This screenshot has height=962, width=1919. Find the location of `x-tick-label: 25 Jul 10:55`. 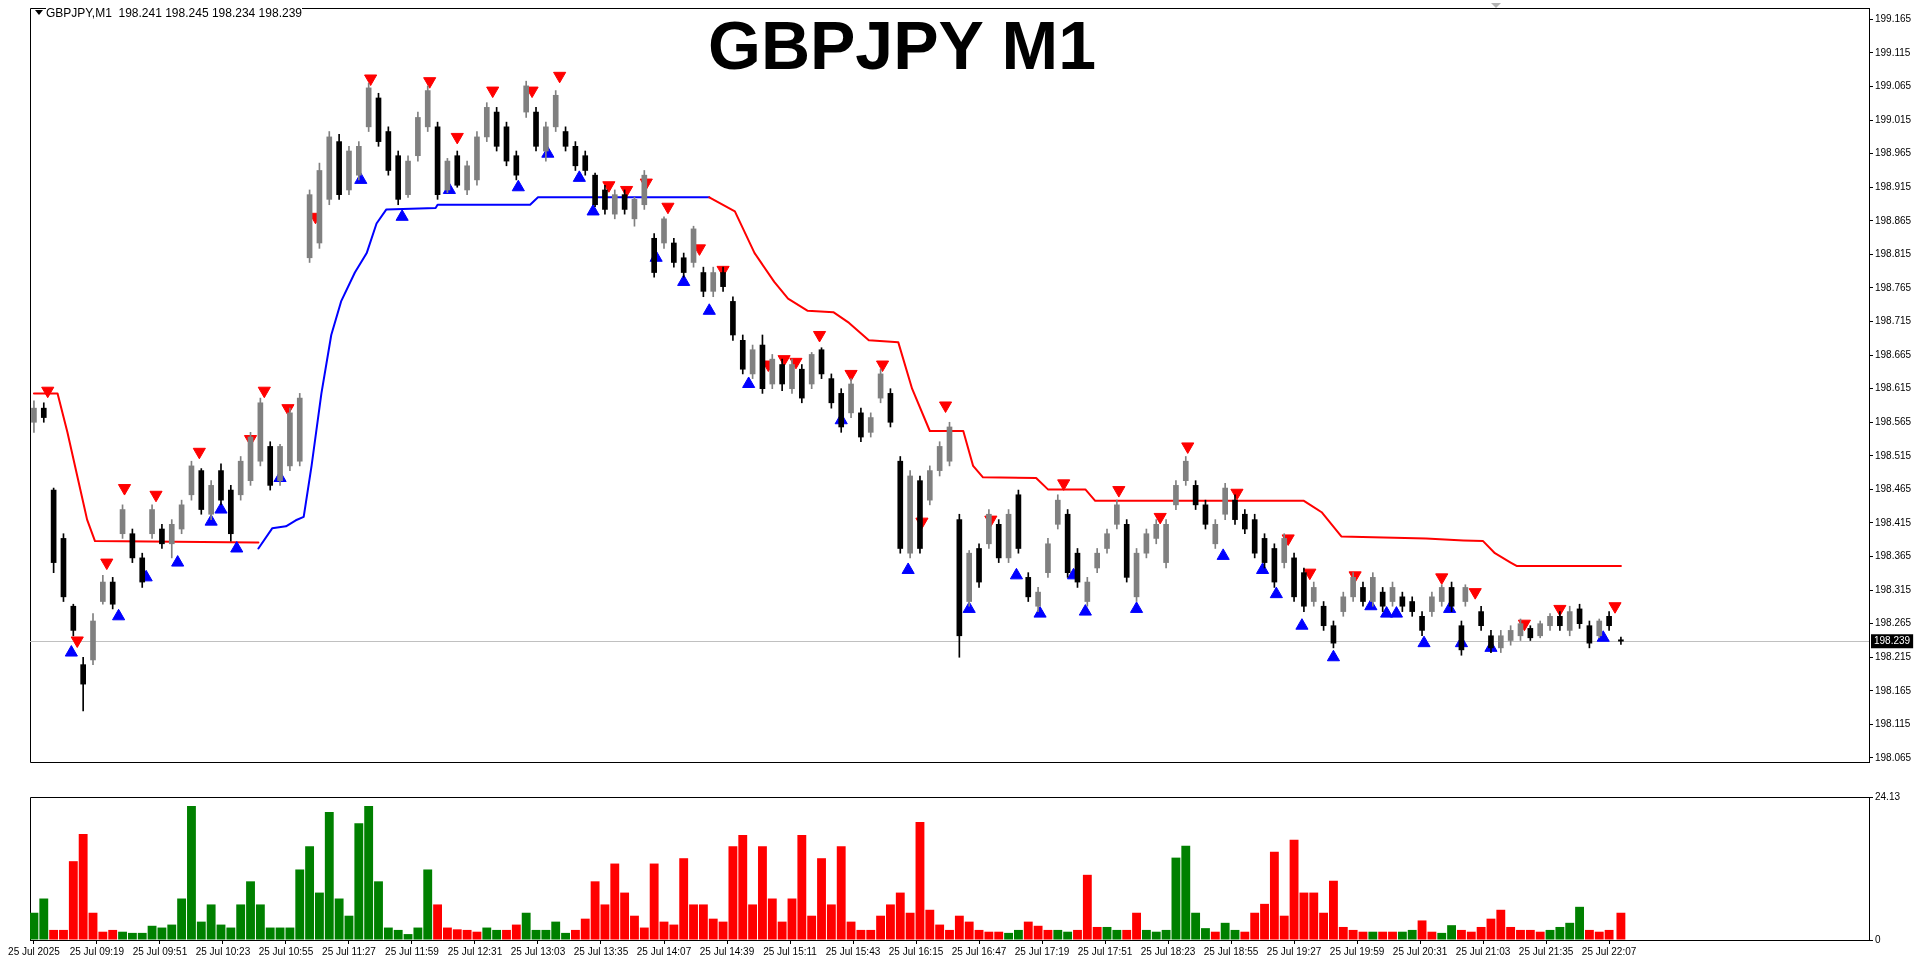

x-tick-label: 25 Jul 10:55 is located at coordinates (286, 951).